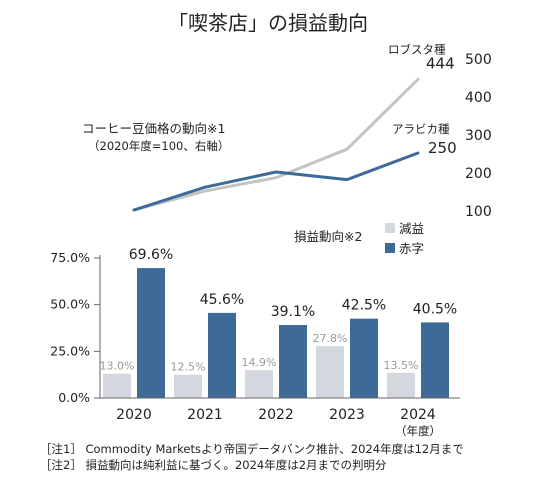  I want to click on line-series-name: ロブスタ種, so click(417, 49).